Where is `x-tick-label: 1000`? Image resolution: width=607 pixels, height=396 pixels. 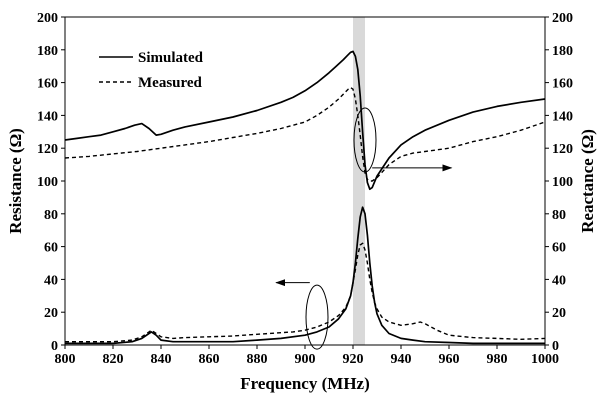 x-tick-label: 1000 is located at coordinates (545, 359).